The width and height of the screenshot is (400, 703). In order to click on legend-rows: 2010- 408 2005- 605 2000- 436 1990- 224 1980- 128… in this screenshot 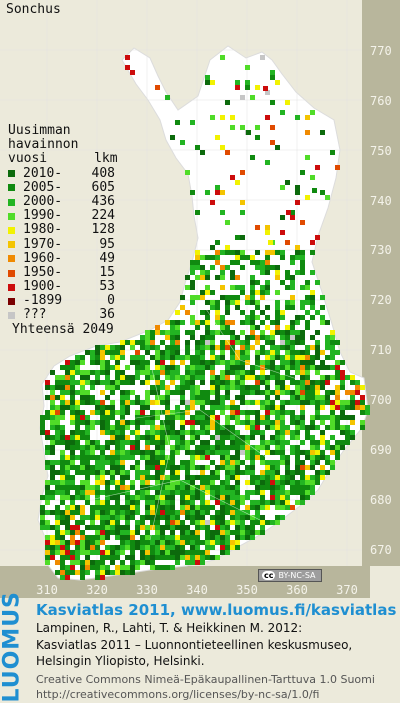, I will do `click(63, 244)`.